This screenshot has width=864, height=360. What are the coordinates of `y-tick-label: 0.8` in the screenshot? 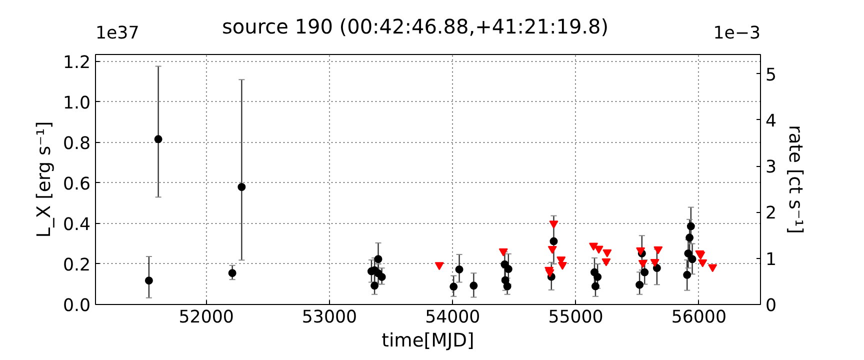 It's located at (76, 144).